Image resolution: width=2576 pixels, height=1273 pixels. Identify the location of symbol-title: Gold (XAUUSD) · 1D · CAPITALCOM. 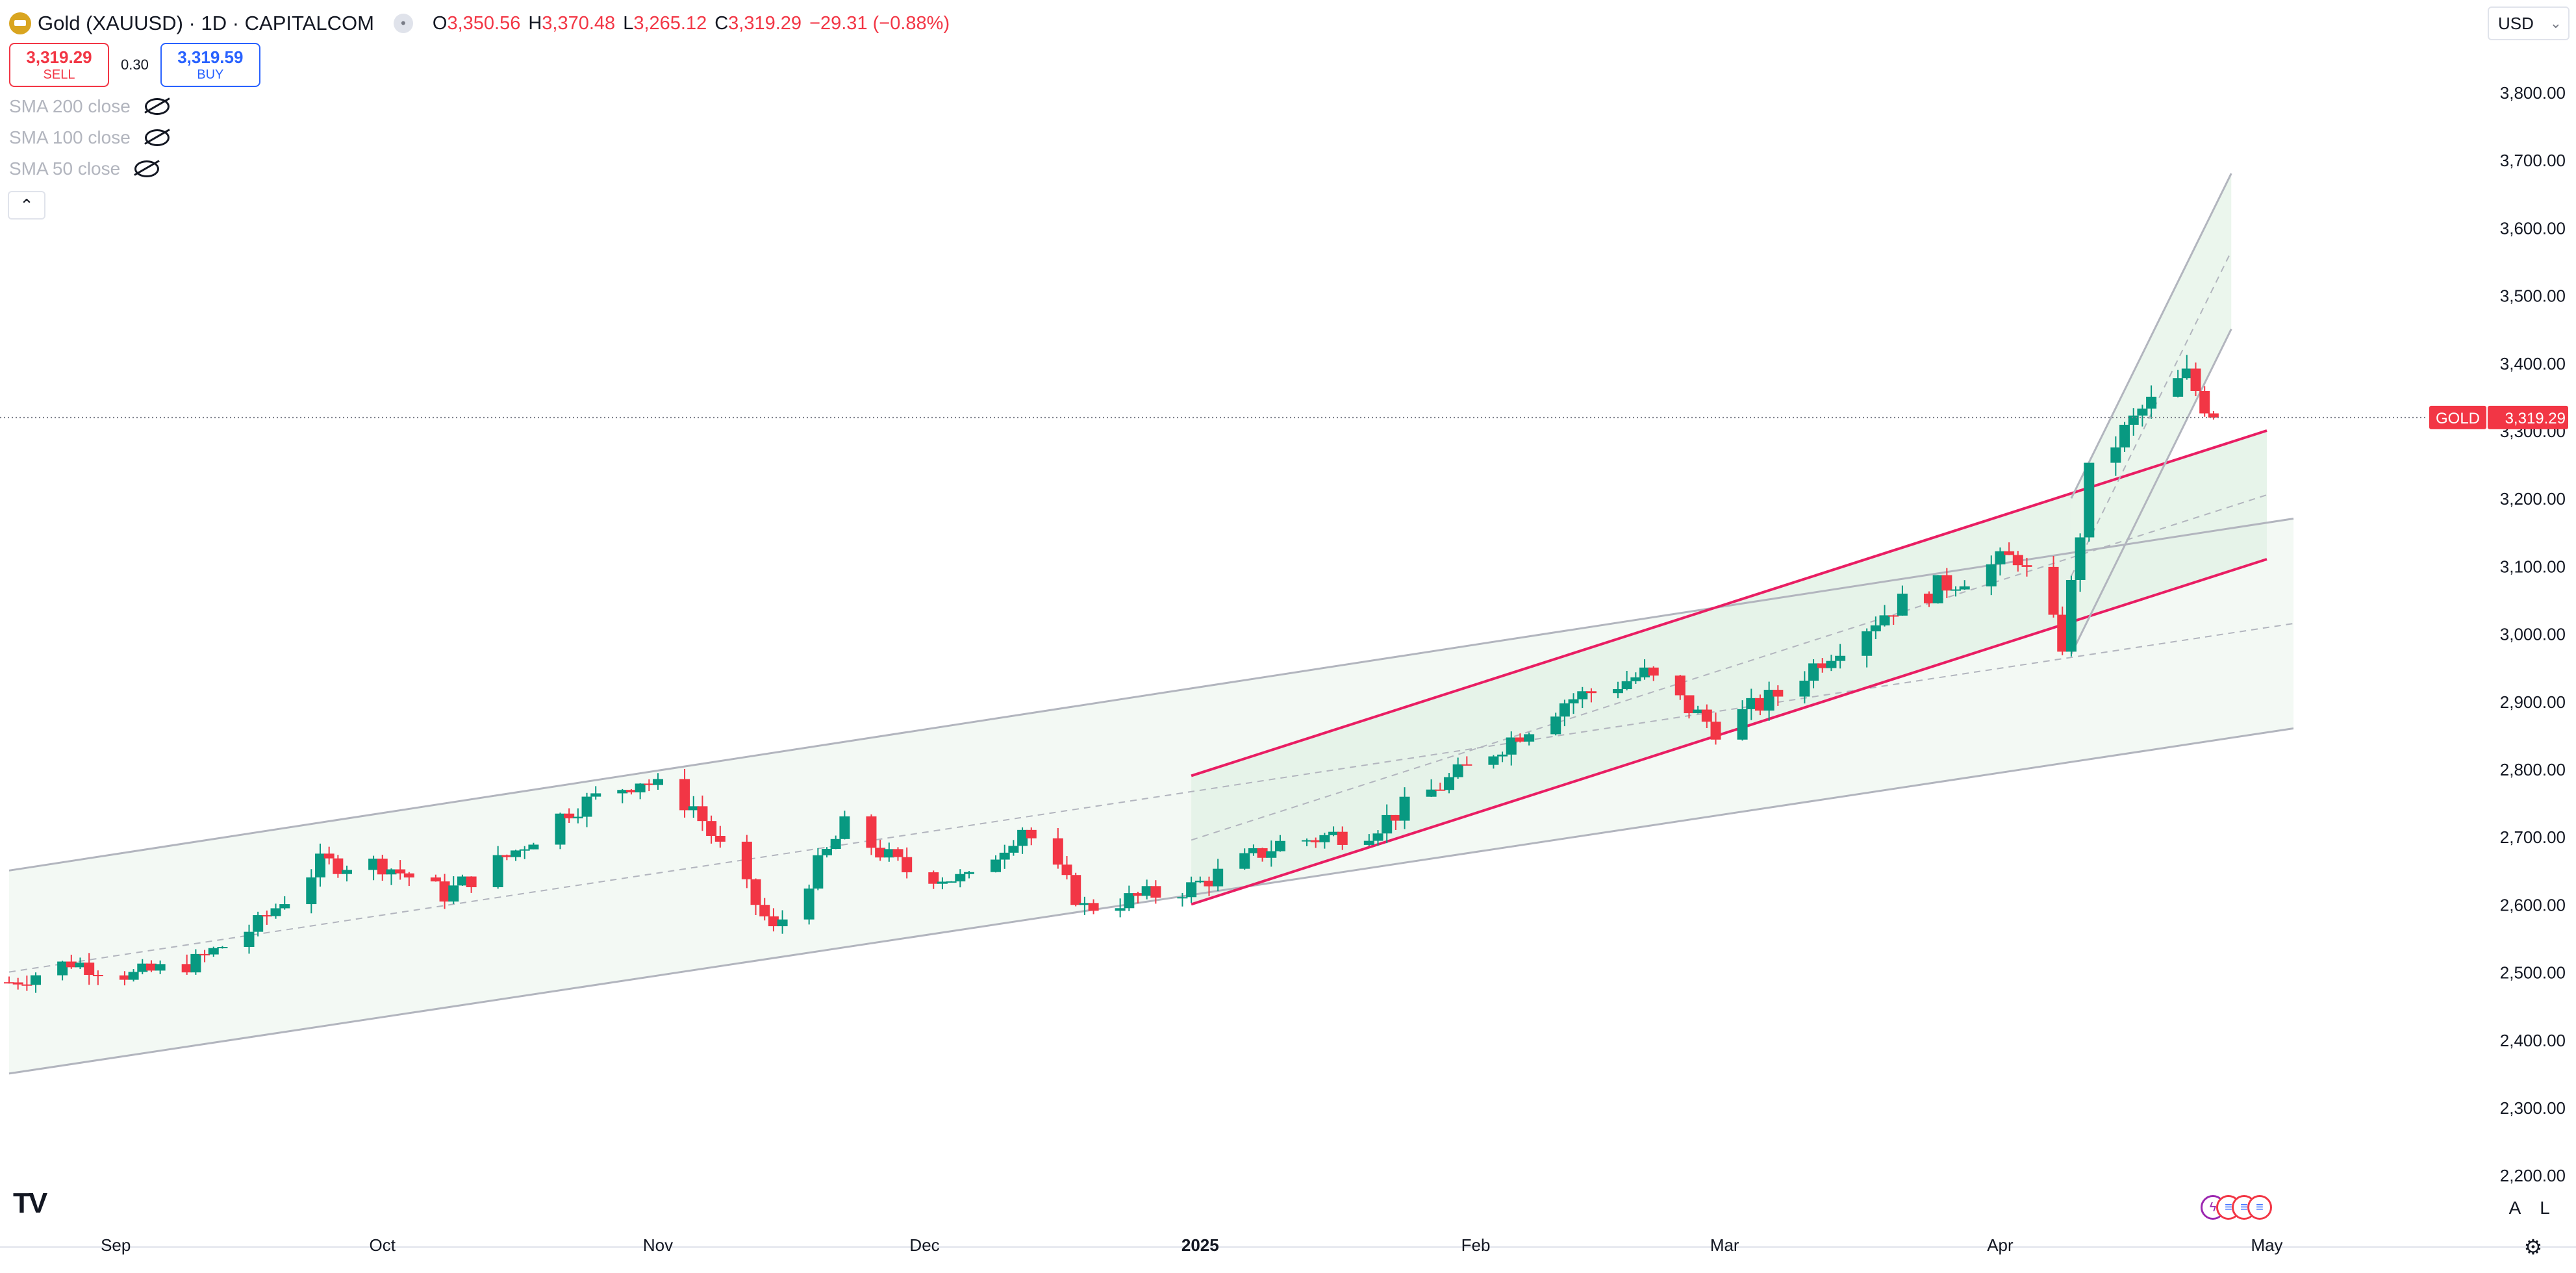
(206, 23).